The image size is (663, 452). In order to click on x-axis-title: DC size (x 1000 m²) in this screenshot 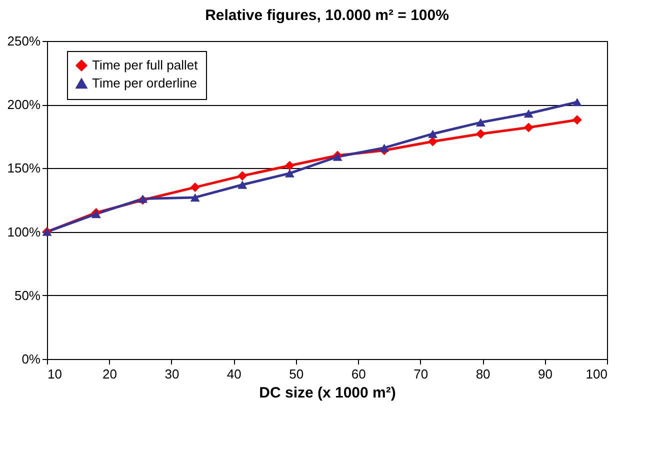, I will do `click(327, 393)`.